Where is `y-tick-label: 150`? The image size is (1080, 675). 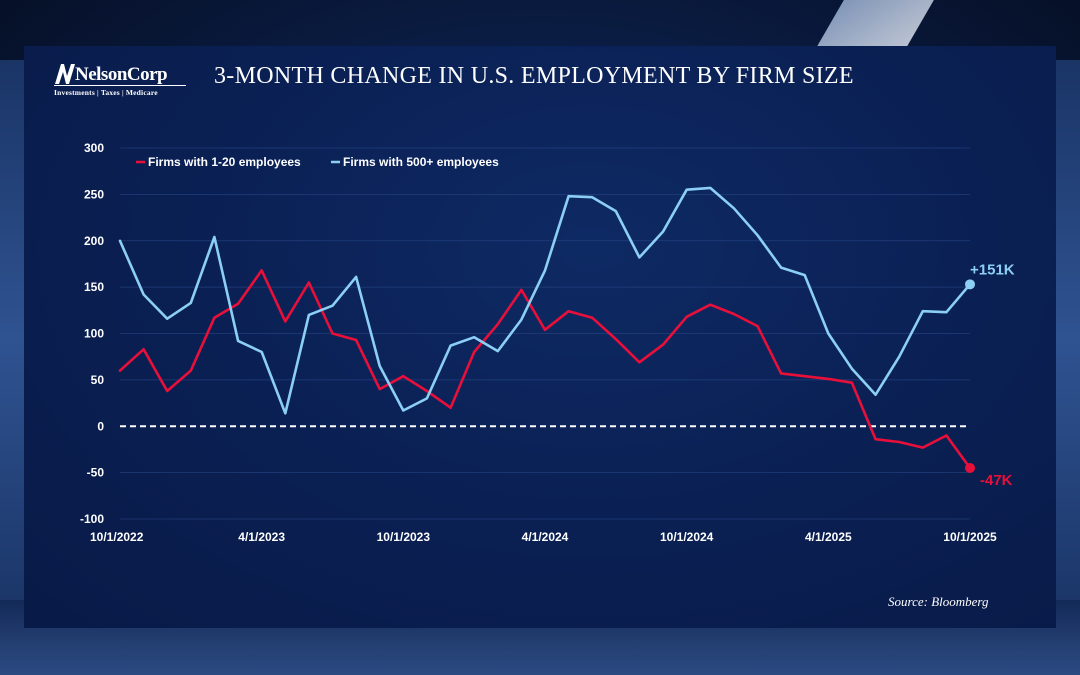
y-tick-label: 150 is located at coordinates (94, 287).